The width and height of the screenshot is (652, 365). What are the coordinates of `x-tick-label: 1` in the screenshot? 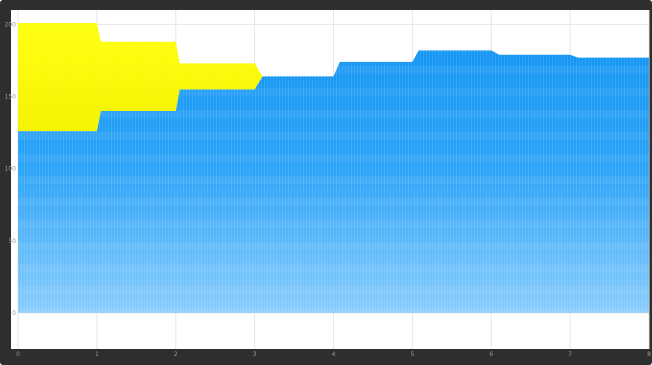 It's located at (97, 354).